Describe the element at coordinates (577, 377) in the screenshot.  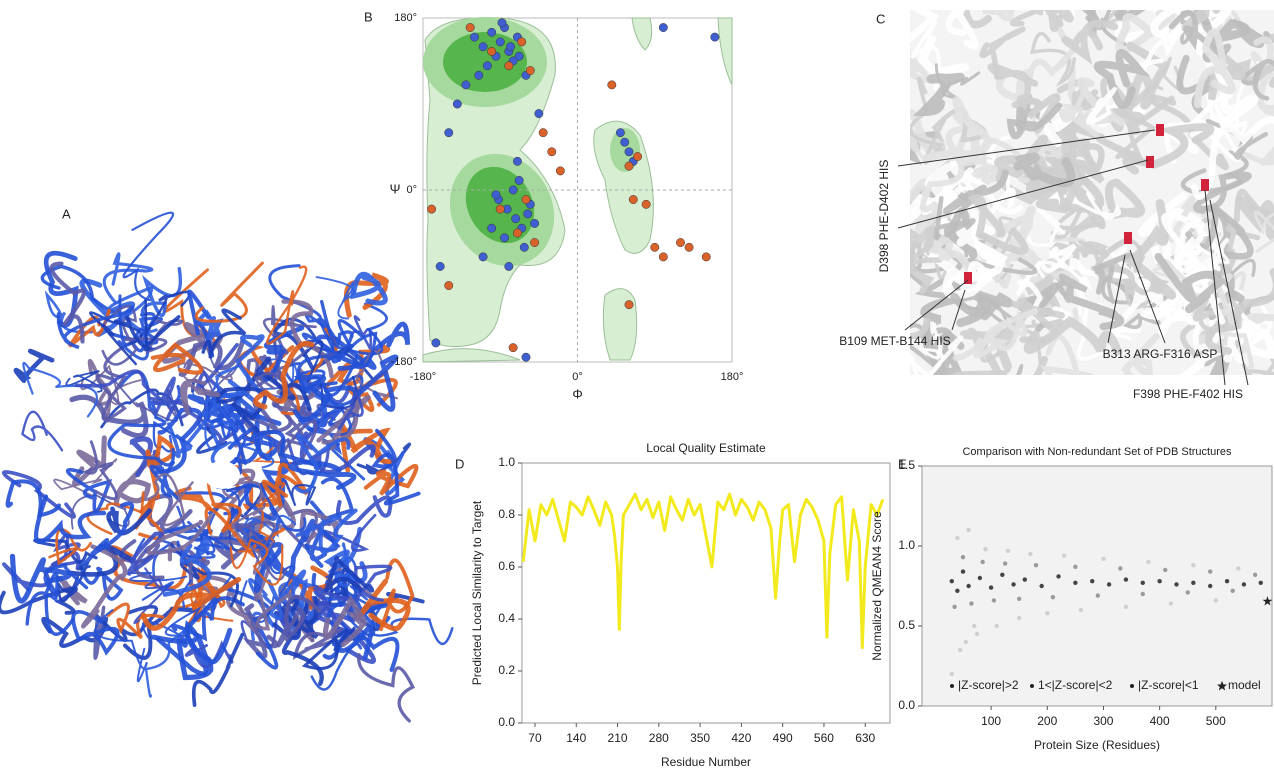
I see `x-tick-label: 0°` at that location.